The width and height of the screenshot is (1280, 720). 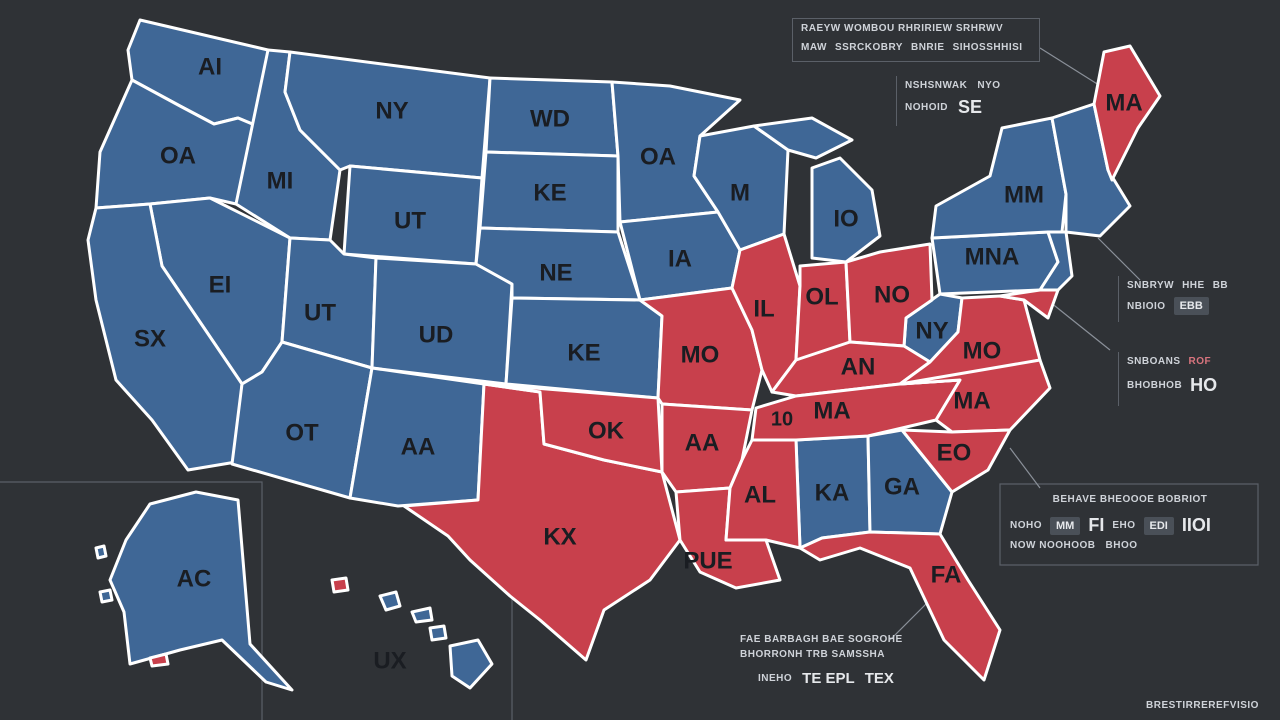 I want to click on label-il: IL, so click(x=763, y=308).